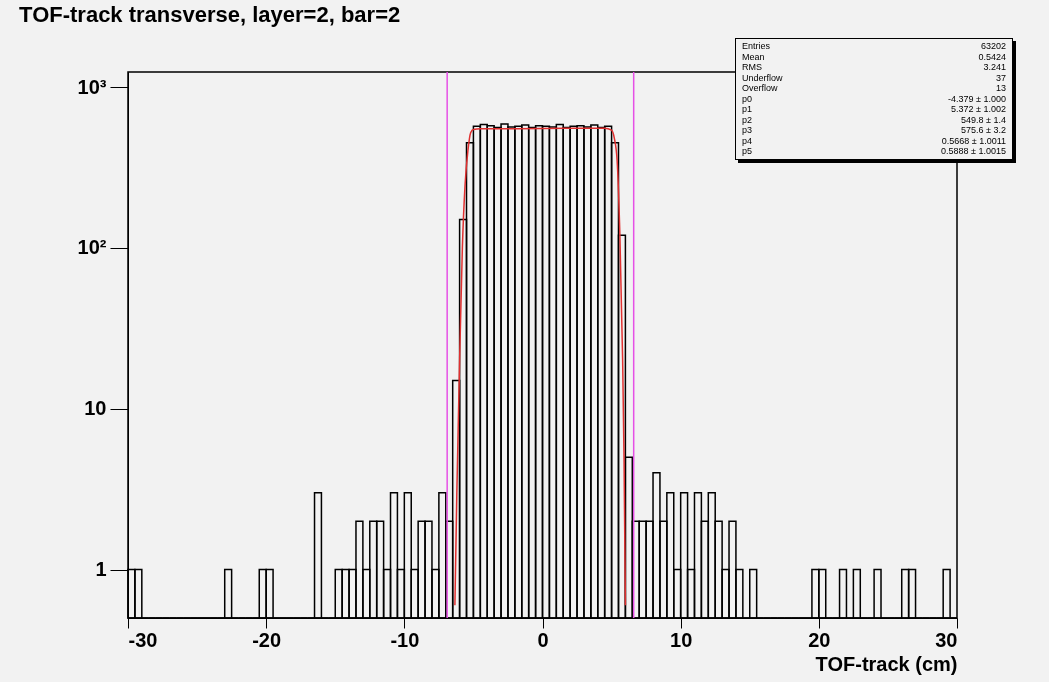 This screenshot has width=1049, height=682. What do you see at coordinates (267, 639) in the screenshot?
I see `x-tick-label: -20` at bounding box center [267, 639].